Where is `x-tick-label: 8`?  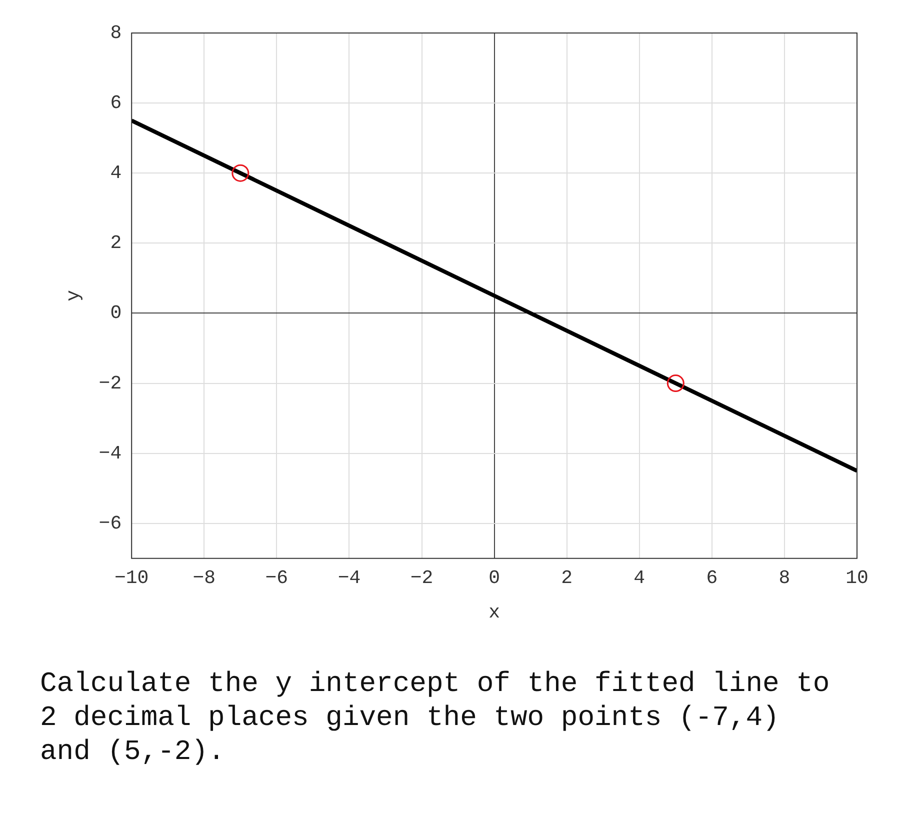 x-tick-label: 8 is located at coordinates (784, 577).